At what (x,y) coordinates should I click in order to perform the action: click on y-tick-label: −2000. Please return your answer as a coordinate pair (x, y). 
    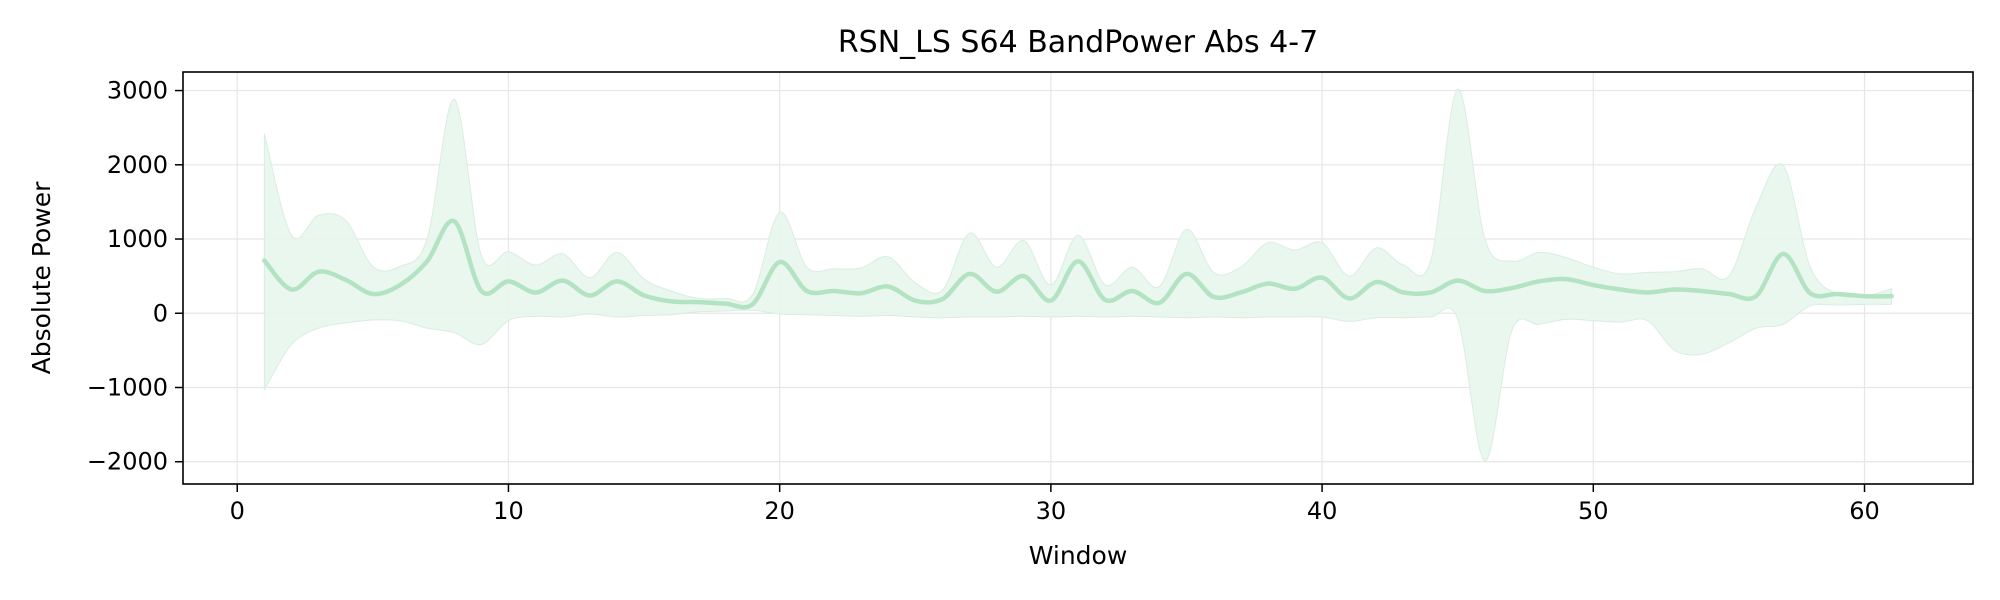
    Looking at the image, I should click on (127, 462).